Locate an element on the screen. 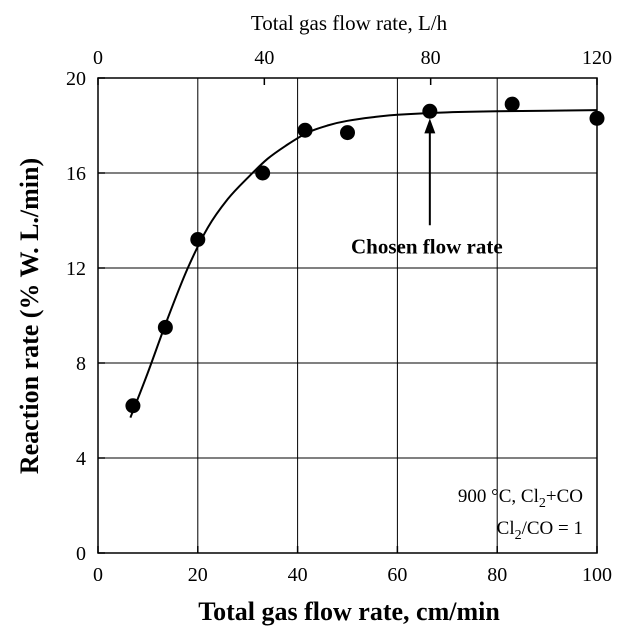 The width and height of the screenshot is (622, 630). x2-tick-label: 40 is located at coordinates (264, 58).